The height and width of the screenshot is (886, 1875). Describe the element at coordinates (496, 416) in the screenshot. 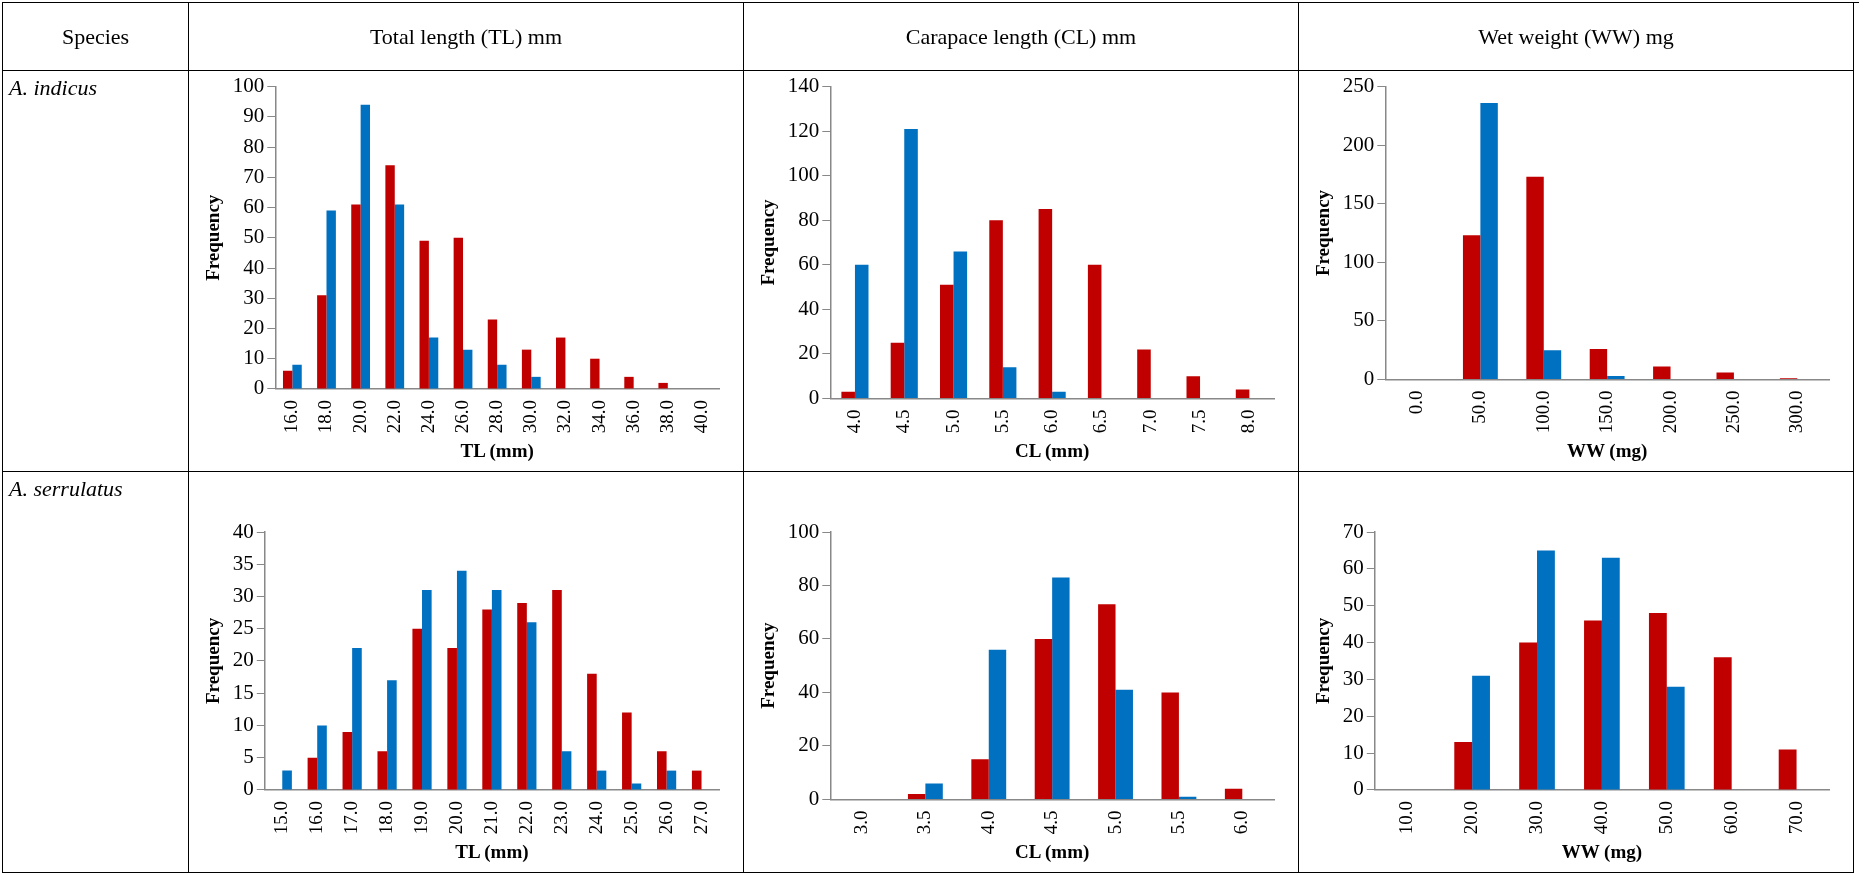

I see `x-tick-label: 28.0` at that location.